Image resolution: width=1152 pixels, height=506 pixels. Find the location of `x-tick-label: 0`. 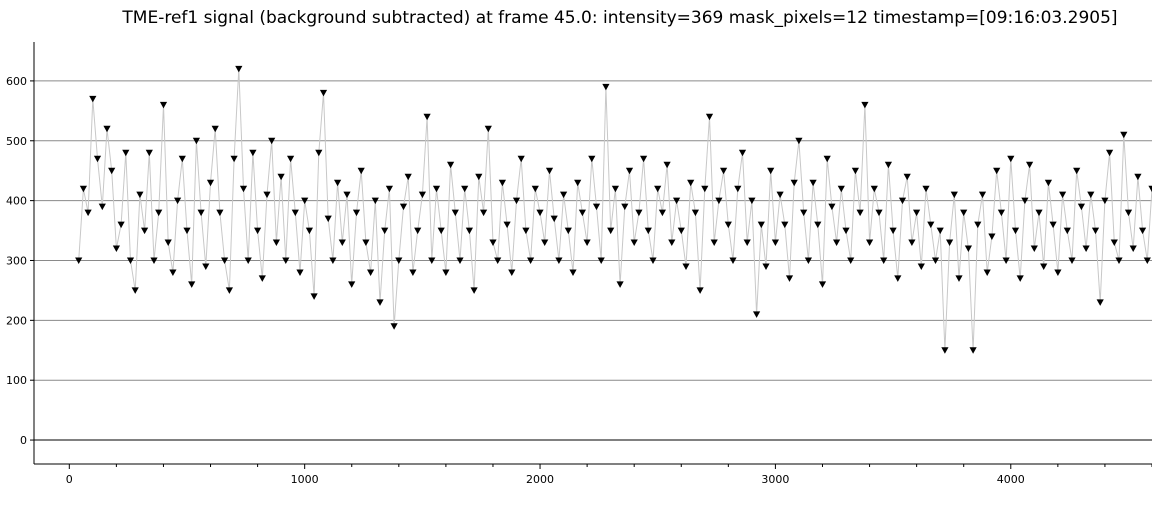

x-tick-label: 0 is located at coordinates (69, 479).